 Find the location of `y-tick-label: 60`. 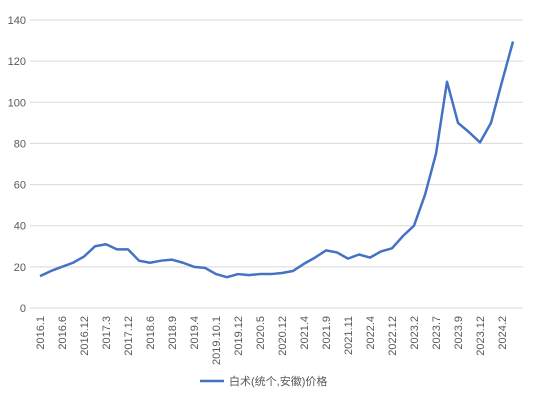

y-tick-label: 60 is located at coordinates (20, 186).